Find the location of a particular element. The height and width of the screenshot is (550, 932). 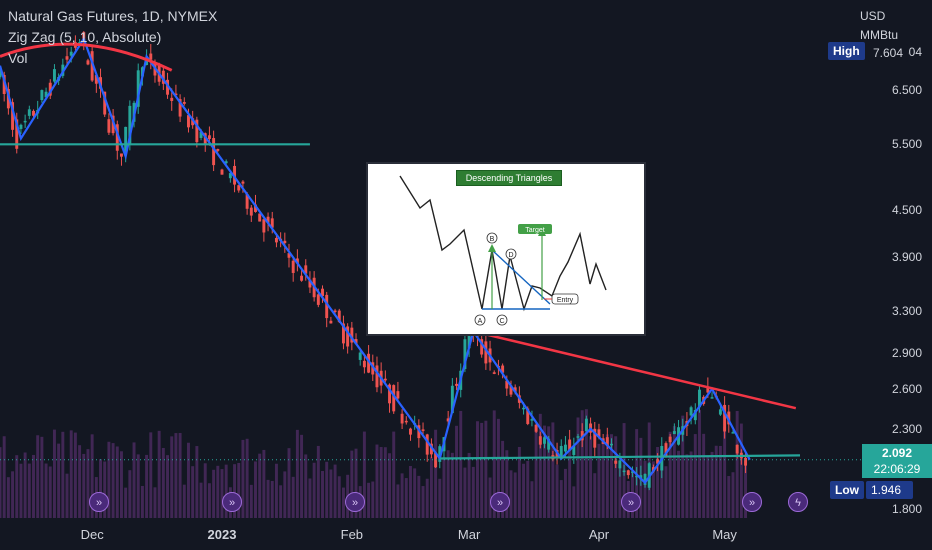

currency-label: USD is located at coordinates (872, 16).